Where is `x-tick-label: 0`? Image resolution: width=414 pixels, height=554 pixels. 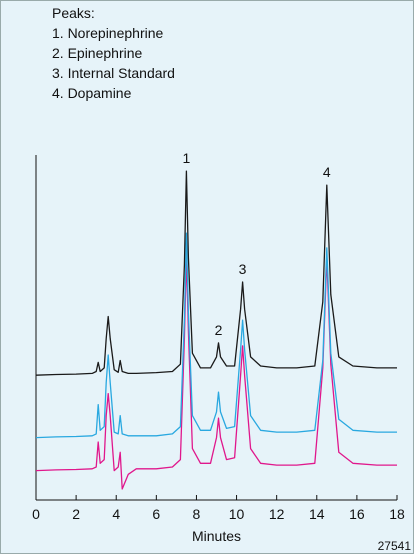 x-tick-label: 0 is located at coordinates (36, 514).